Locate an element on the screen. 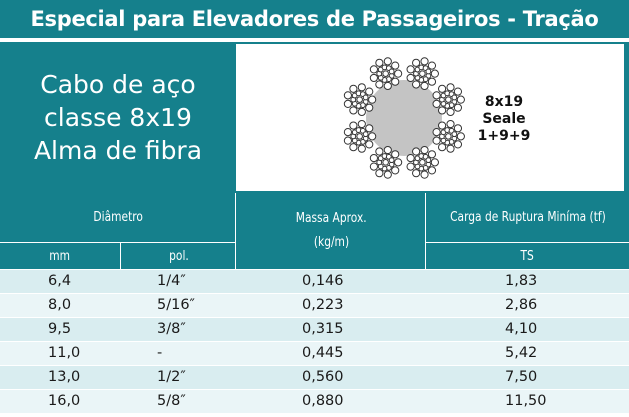  cell-massa: 0,315 is located at coordinates (323, 329).